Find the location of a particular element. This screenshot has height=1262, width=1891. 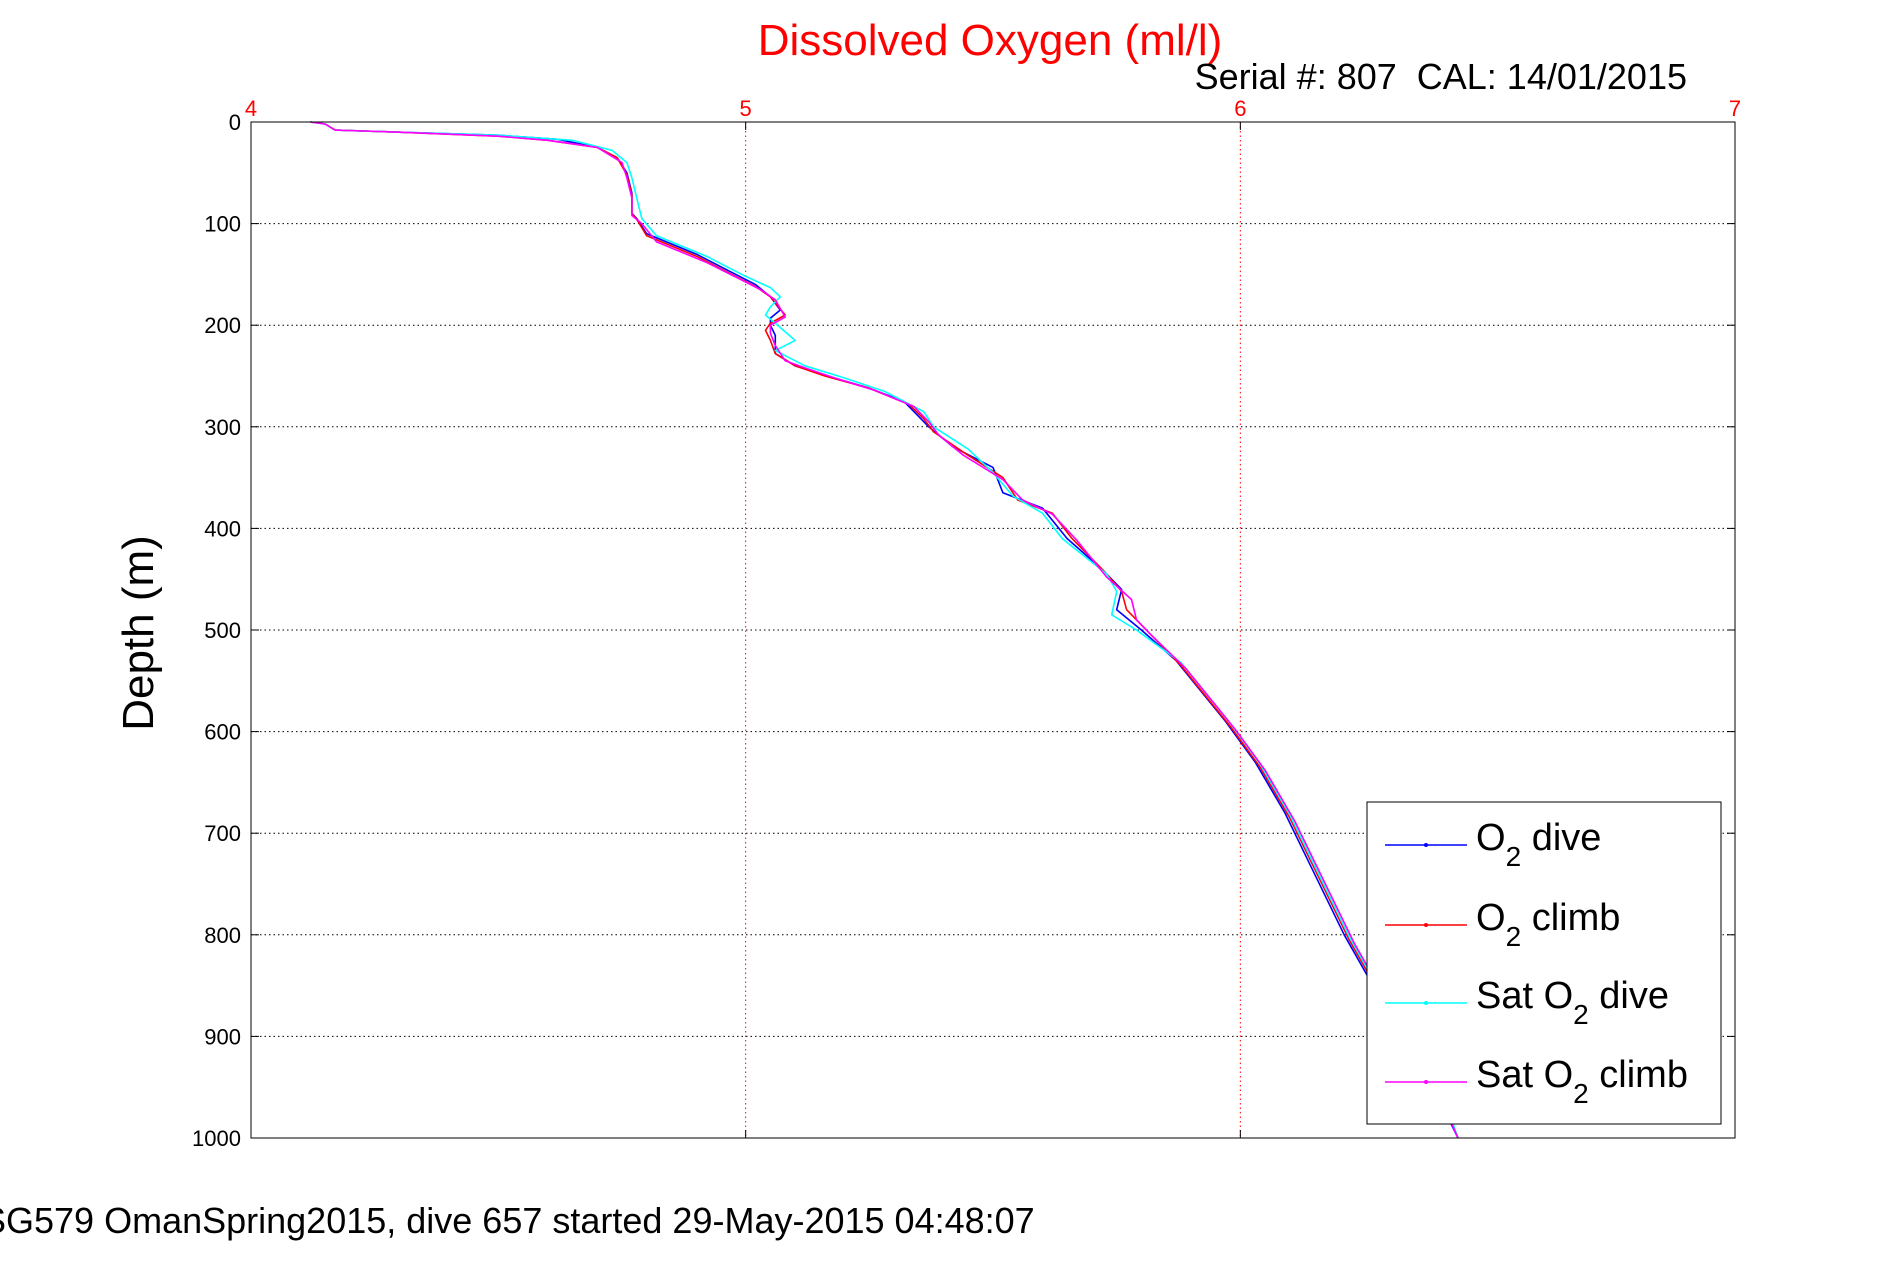

y-tick-label: 700 is located at coordinates (222, 833).